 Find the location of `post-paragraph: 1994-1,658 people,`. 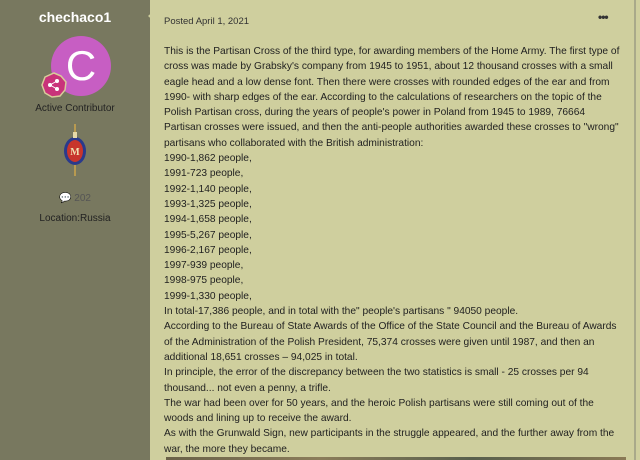

post-paragraph: 1994-1,658 people, is located at coordinates (208, 220).